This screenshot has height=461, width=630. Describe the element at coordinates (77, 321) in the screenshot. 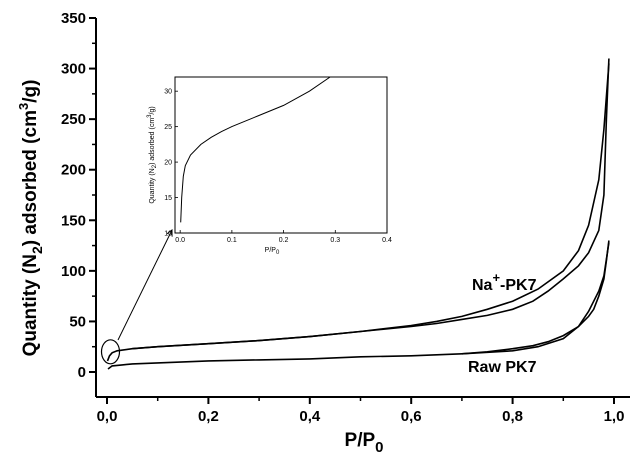

I see `main-y-tick-label: 50` at that location.